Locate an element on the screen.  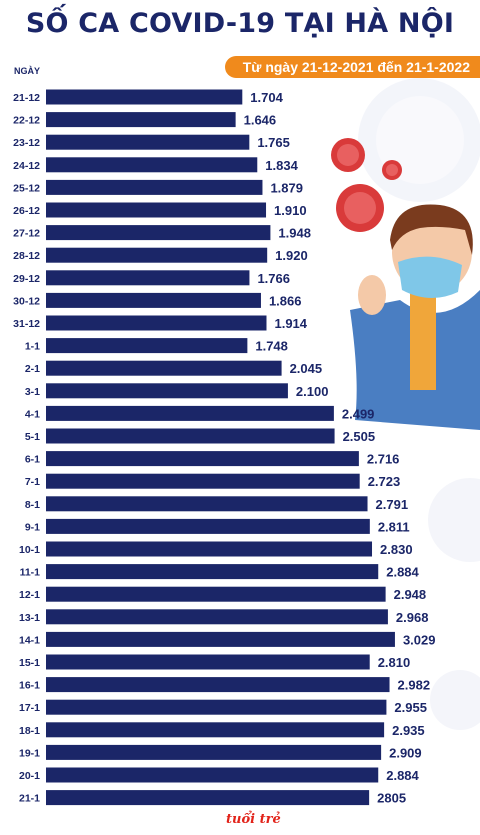
value-label: 2805 is located at coordinates (391, 798).